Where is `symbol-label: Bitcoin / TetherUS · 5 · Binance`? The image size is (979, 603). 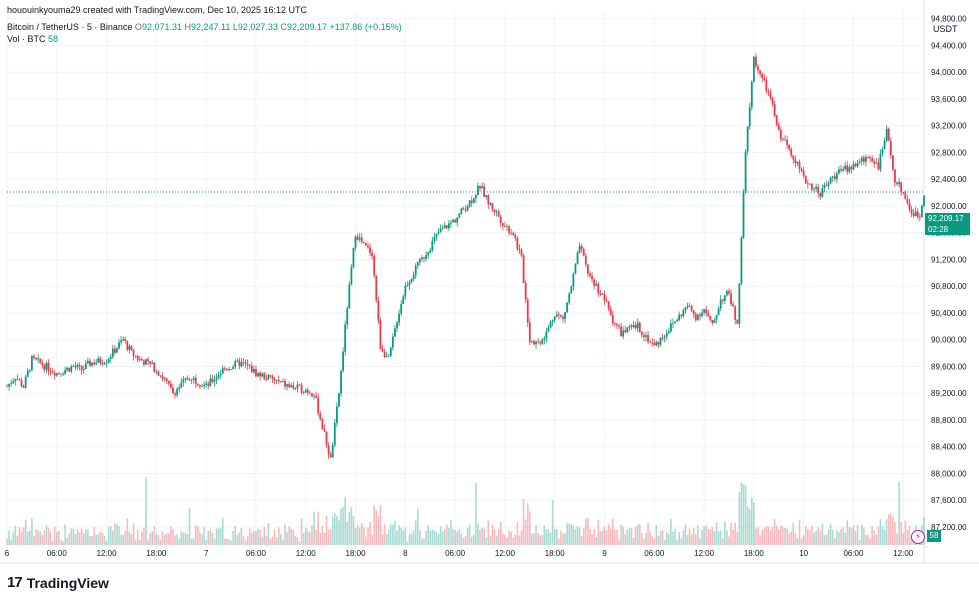
symbol-label: Bitcoin / TetherUS · 5 · Binance is located at coordinates (70, 27).